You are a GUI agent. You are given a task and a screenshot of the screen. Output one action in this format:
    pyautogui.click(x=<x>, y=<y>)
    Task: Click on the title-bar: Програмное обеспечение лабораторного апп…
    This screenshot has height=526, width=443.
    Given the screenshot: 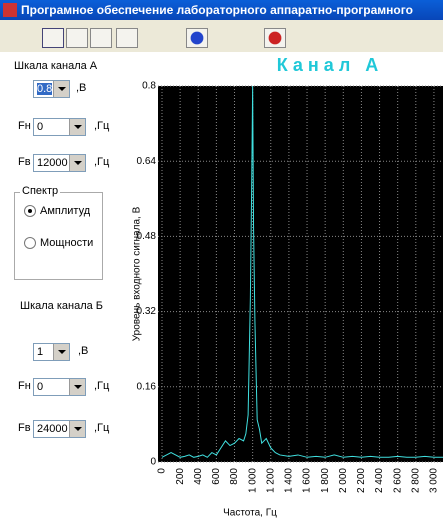 What is the action you would take?
    pyautogui.click(x=221, y=10)
    